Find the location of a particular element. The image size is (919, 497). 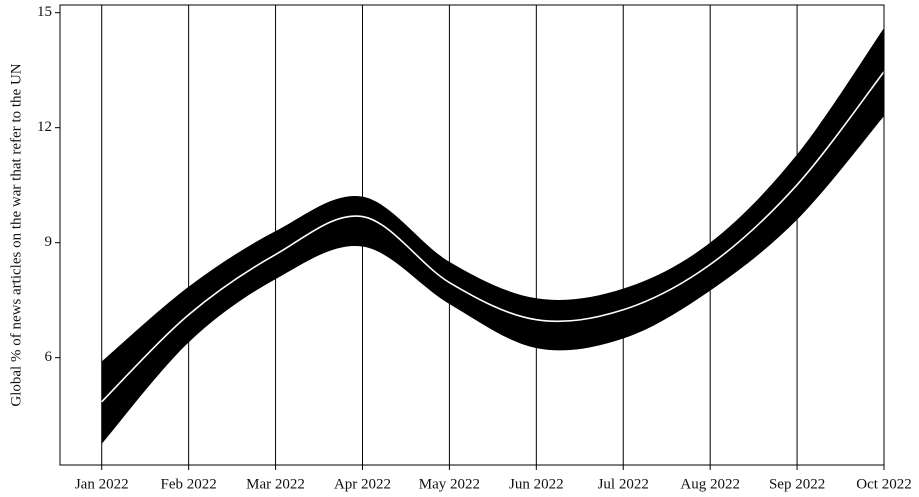

y-tick-label: 12 is located at coordinates (44, 127).